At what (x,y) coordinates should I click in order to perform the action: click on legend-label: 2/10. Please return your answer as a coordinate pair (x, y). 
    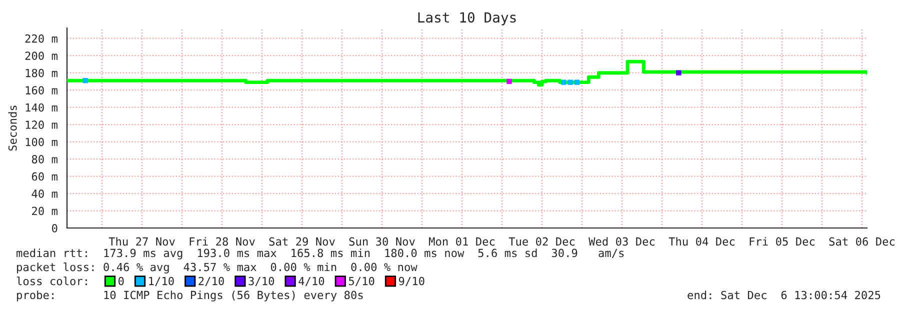
    Looking at the image, I should click on (211, 281).